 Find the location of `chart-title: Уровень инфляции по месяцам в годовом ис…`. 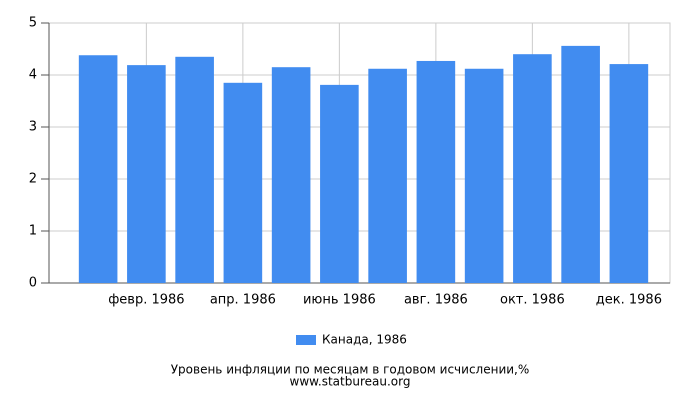

chart-title: Уровень инфляции по месяцам в годовом ис… is located at coordinates (350, 370).